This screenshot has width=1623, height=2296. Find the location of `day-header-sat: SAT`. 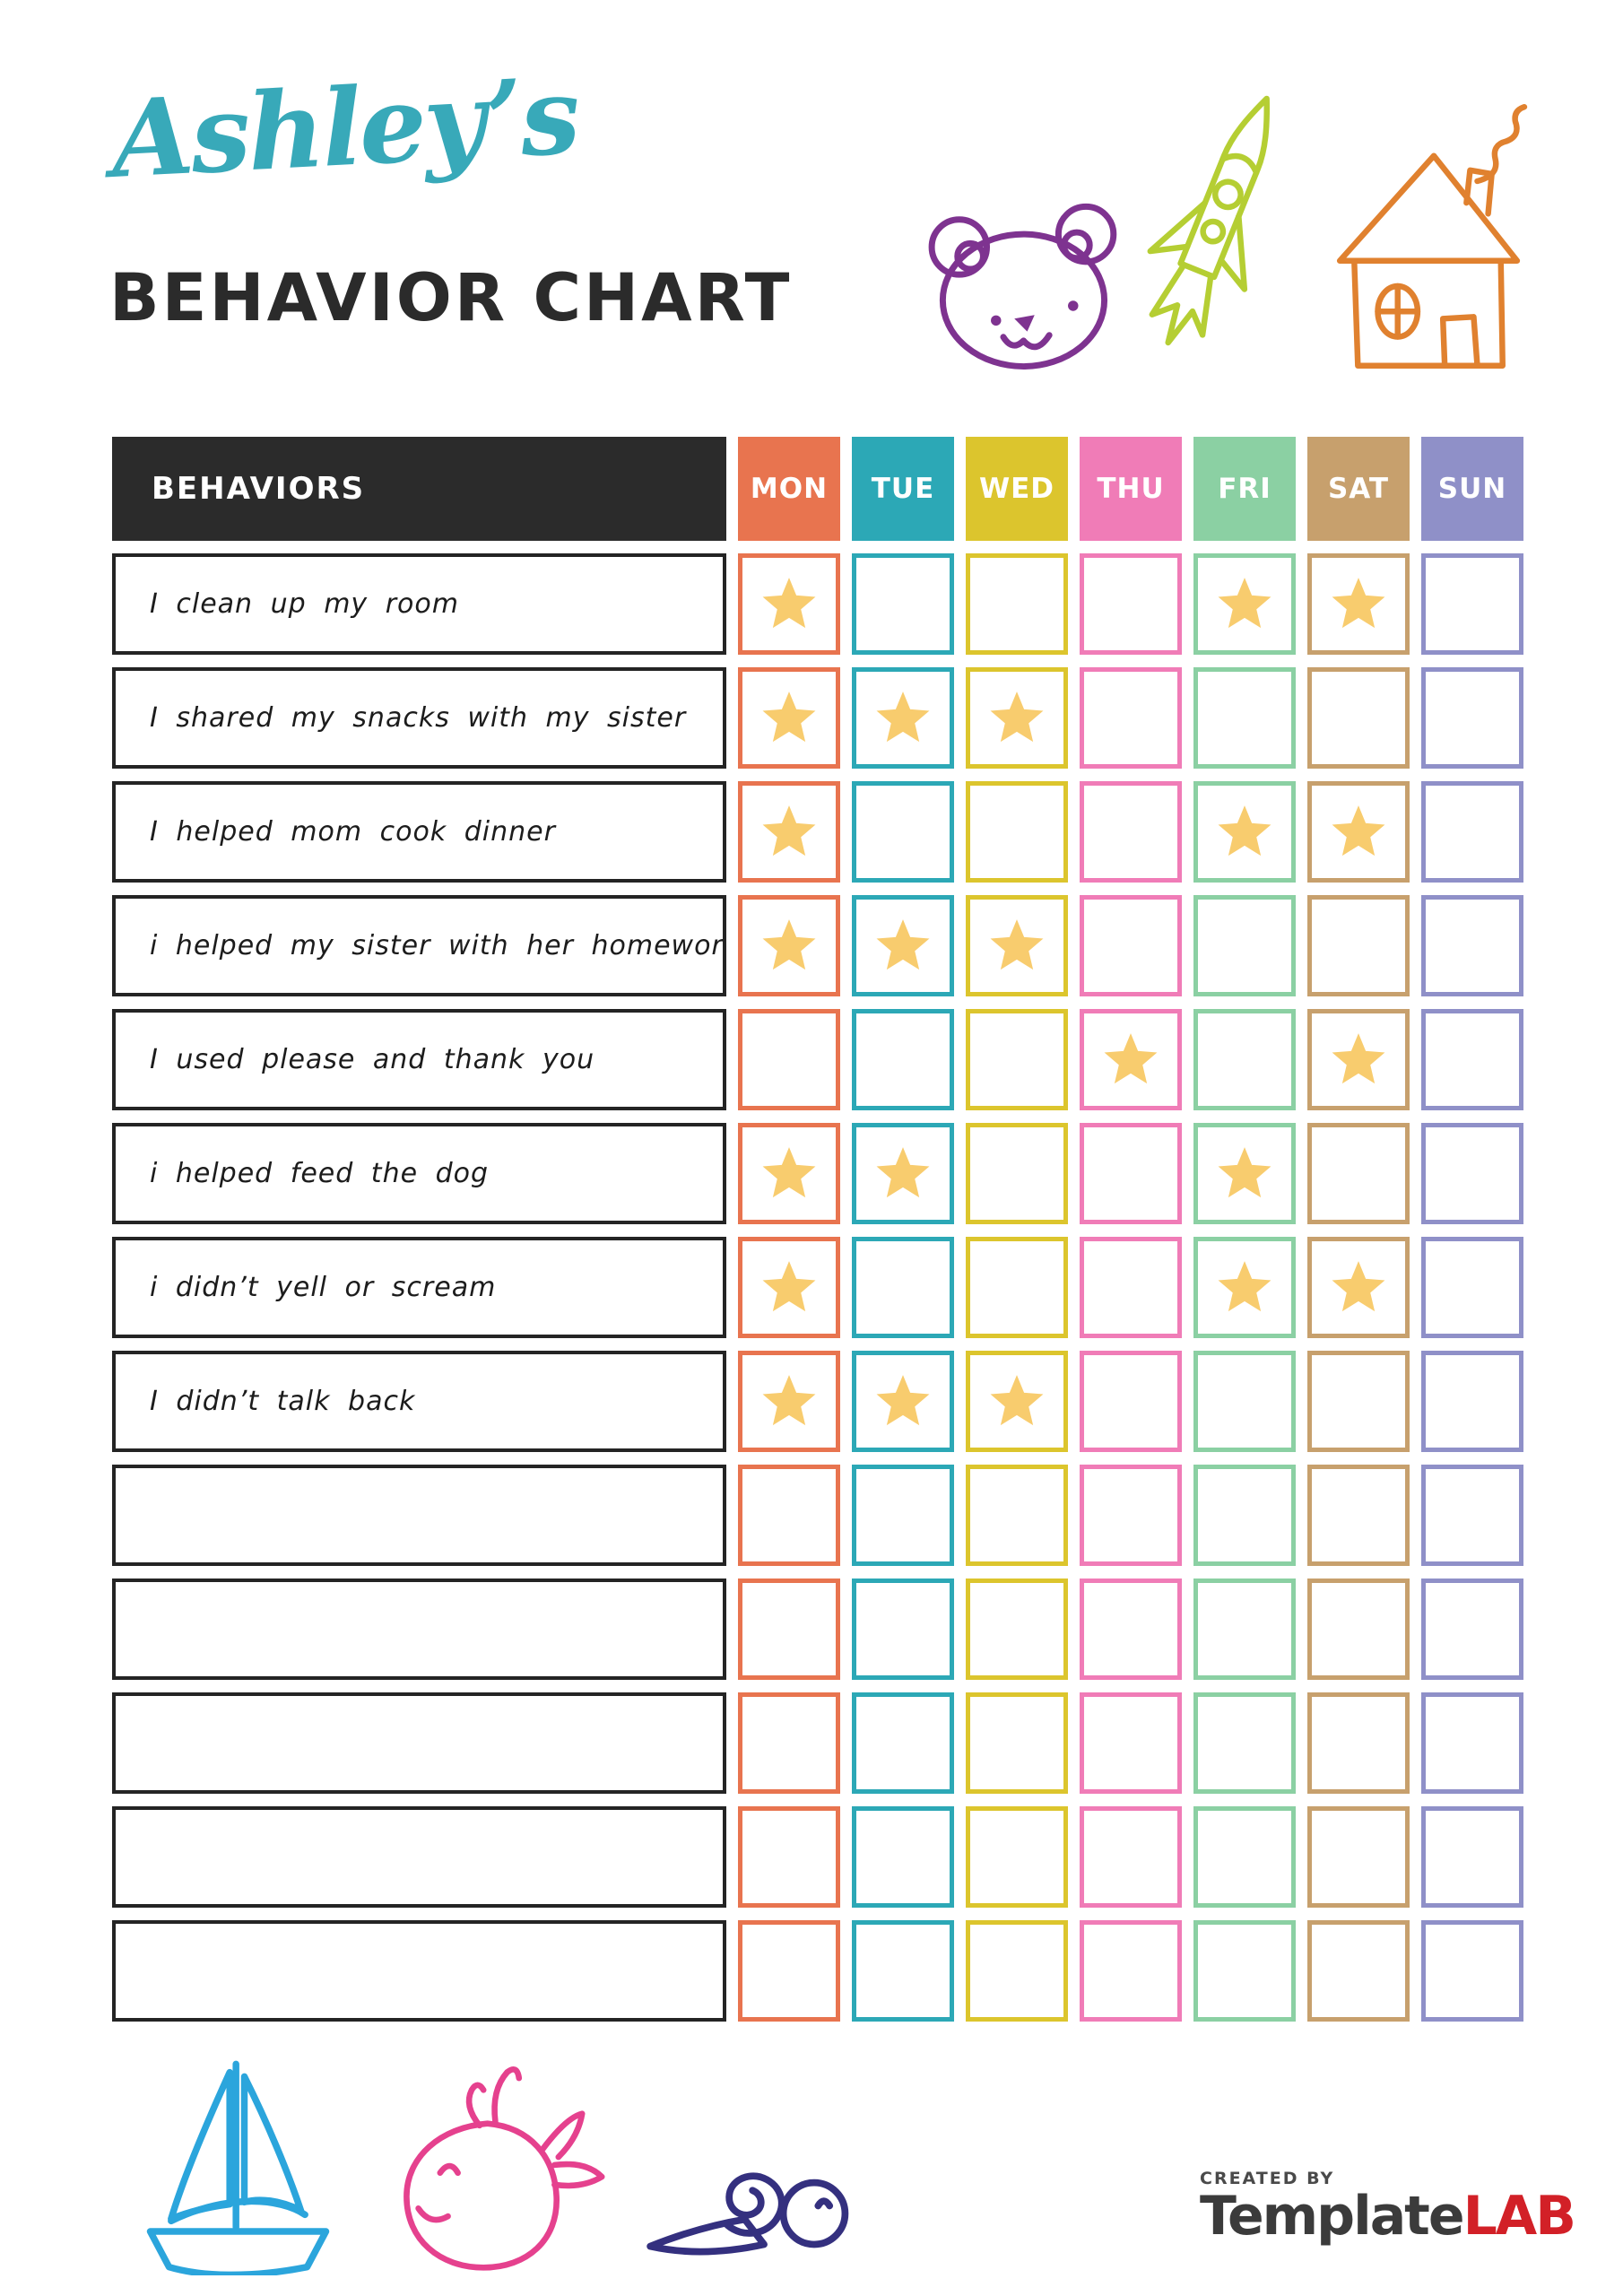

day-header-sat: SAT is located at coordinates (1358, 489).